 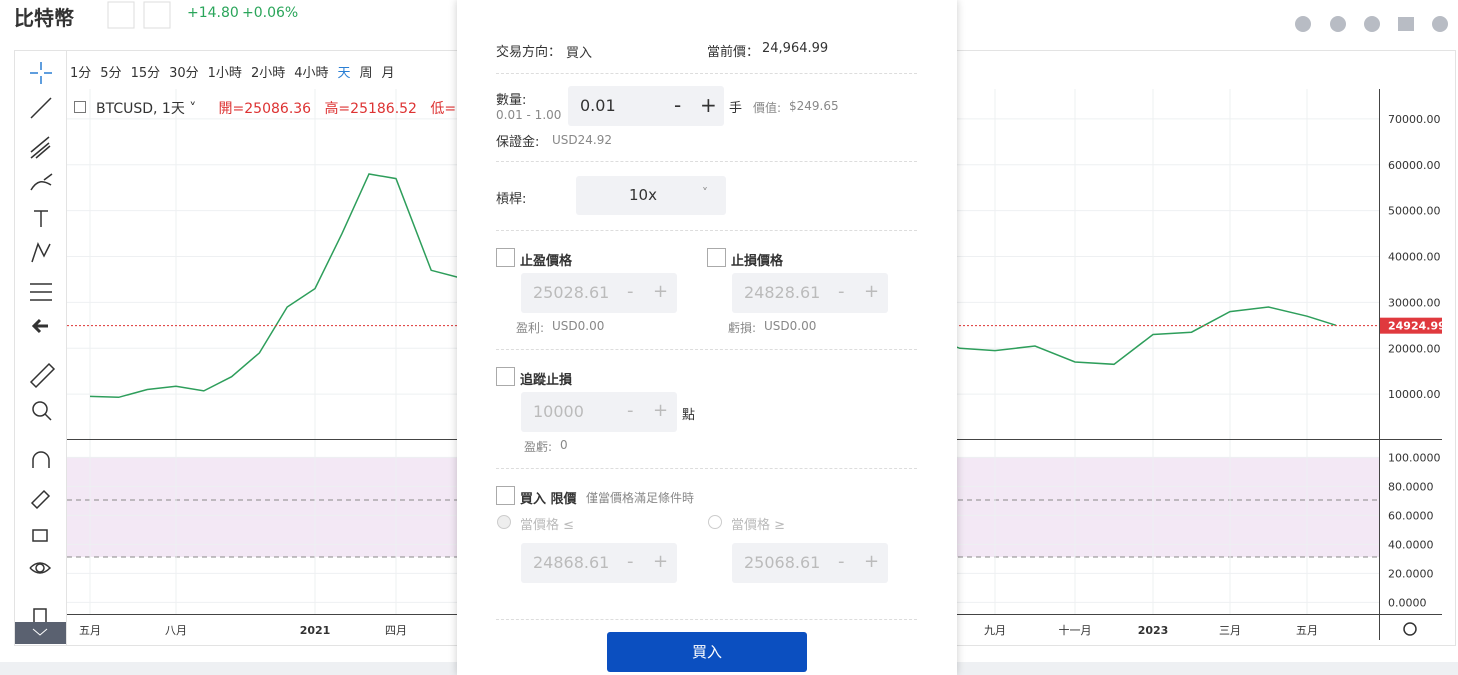 I want to click on star-button, so click(x=121, y=15).